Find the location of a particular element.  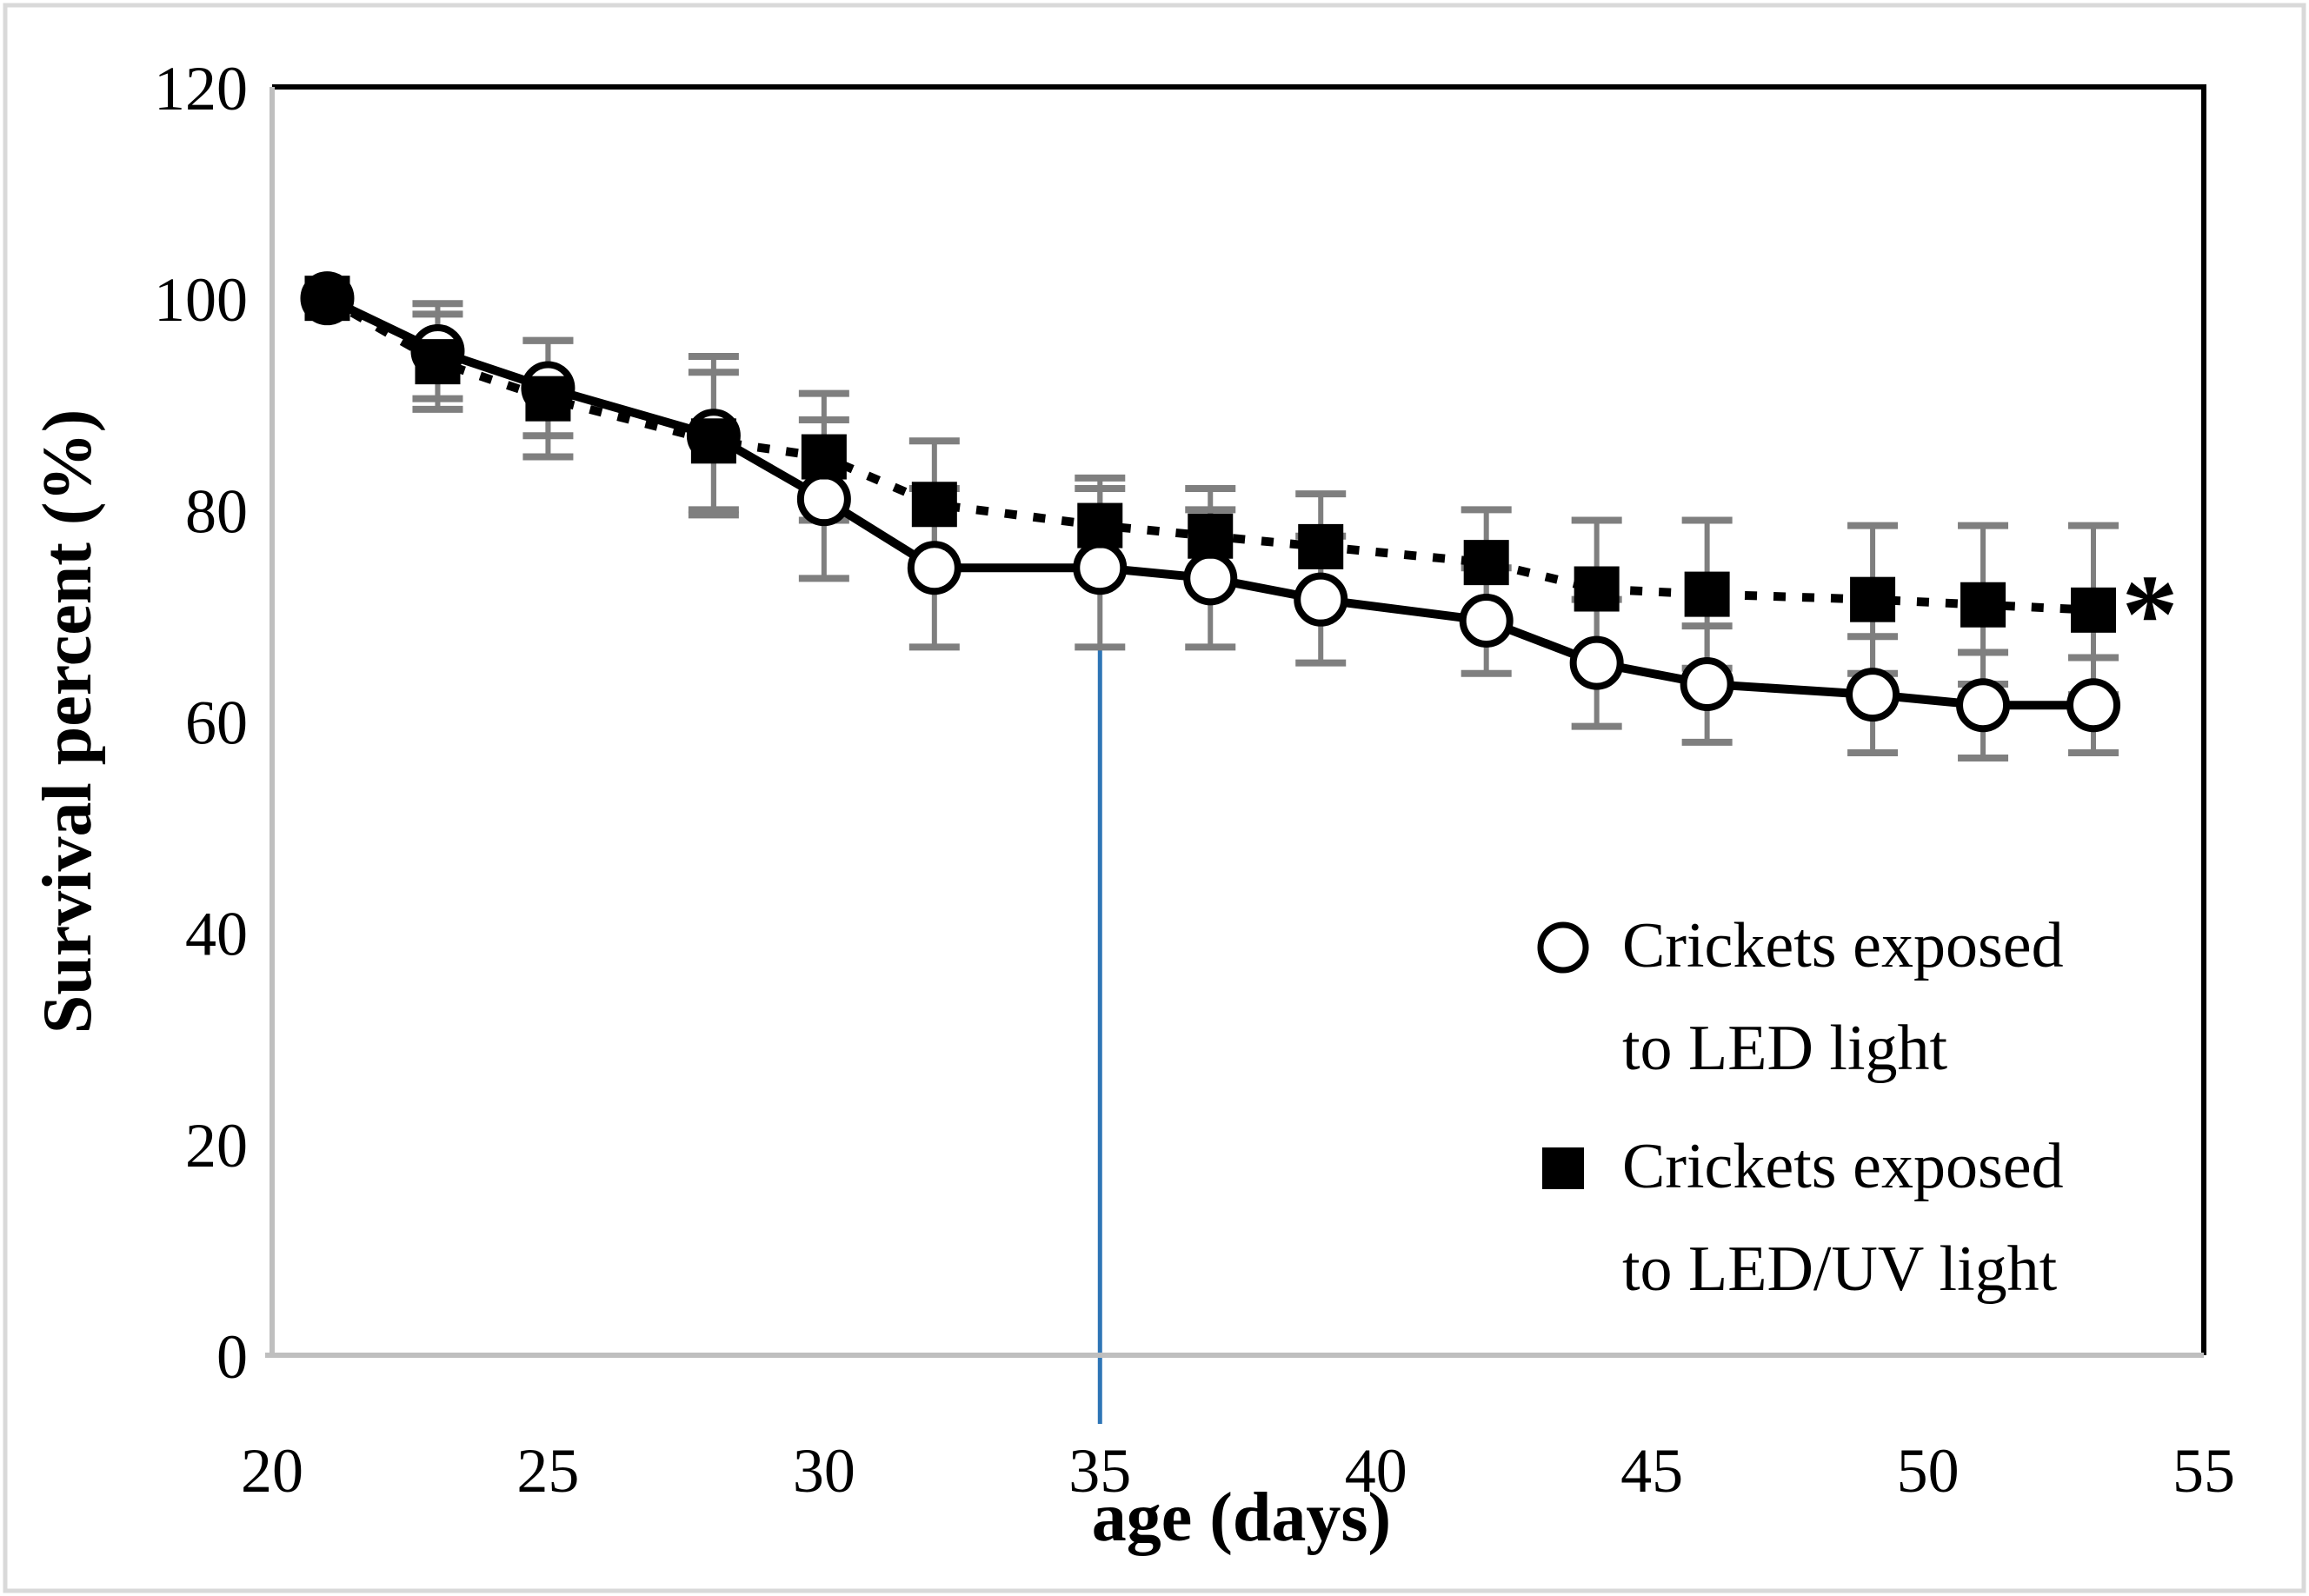

y-tick-label: 0 is located at coordinates (232, 1357).